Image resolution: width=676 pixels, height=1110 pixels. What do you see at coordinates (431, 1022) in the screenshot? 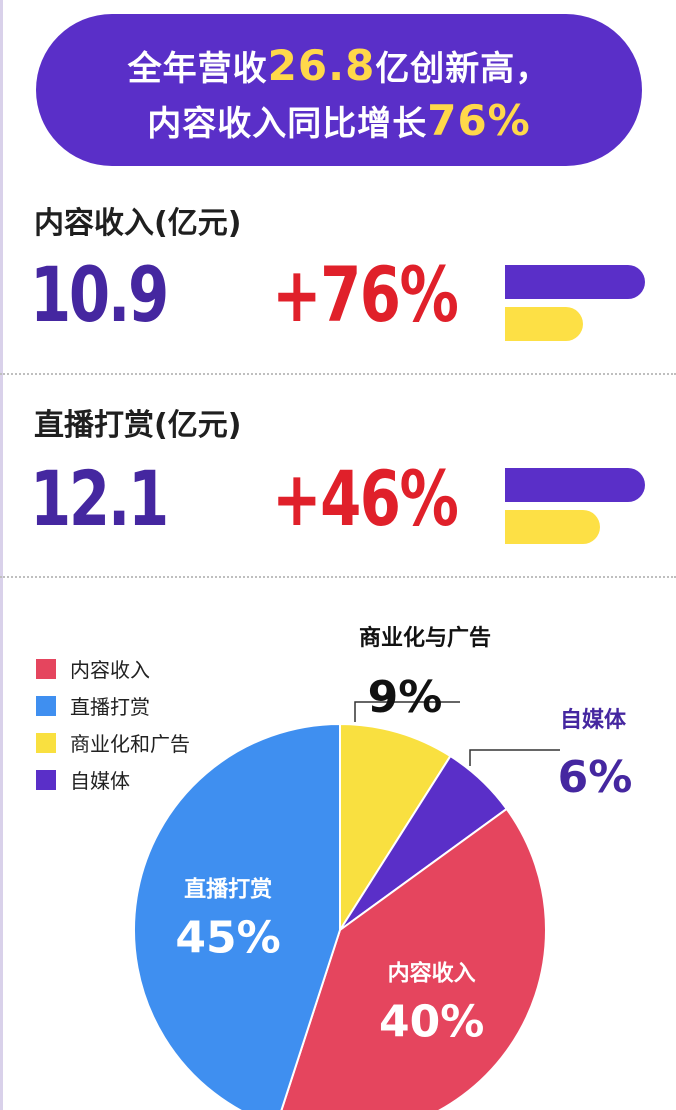
I see `slice-percent: 40%` at bounding box center [431, 1022].